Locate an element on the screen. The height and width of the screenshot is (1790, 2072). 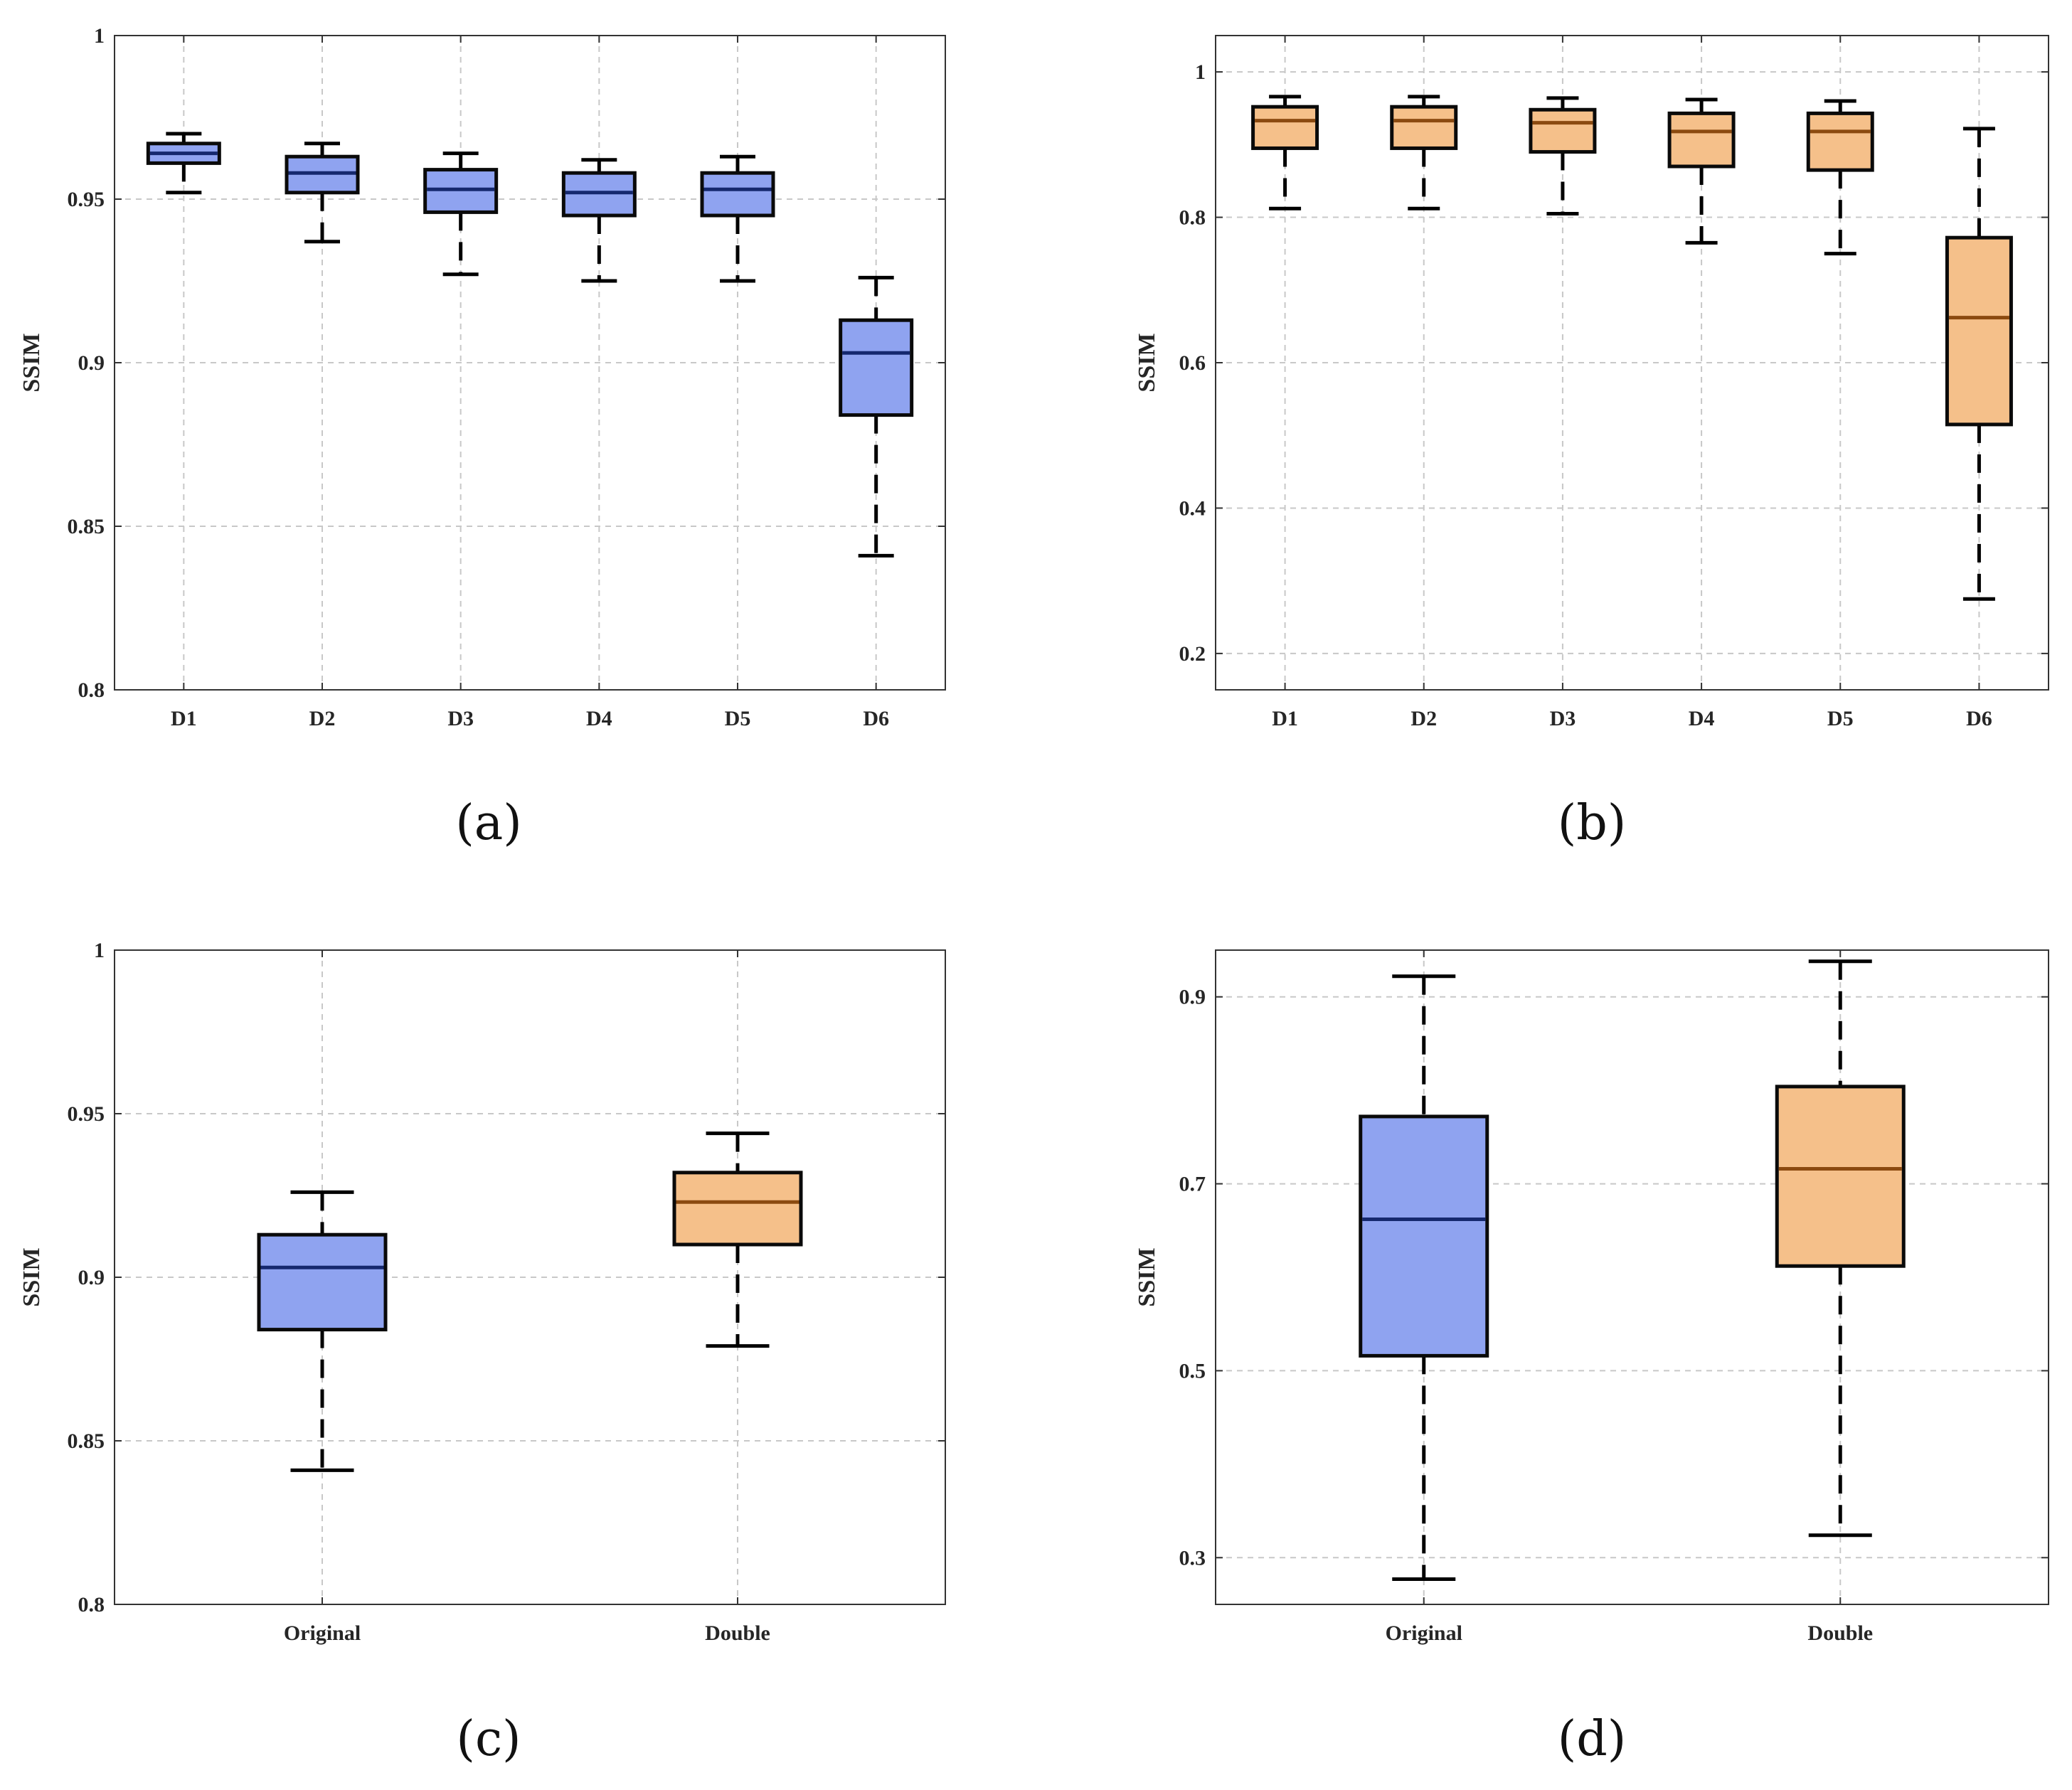
y-tick-label: 0.4 is located at coordinates (1192, 508).